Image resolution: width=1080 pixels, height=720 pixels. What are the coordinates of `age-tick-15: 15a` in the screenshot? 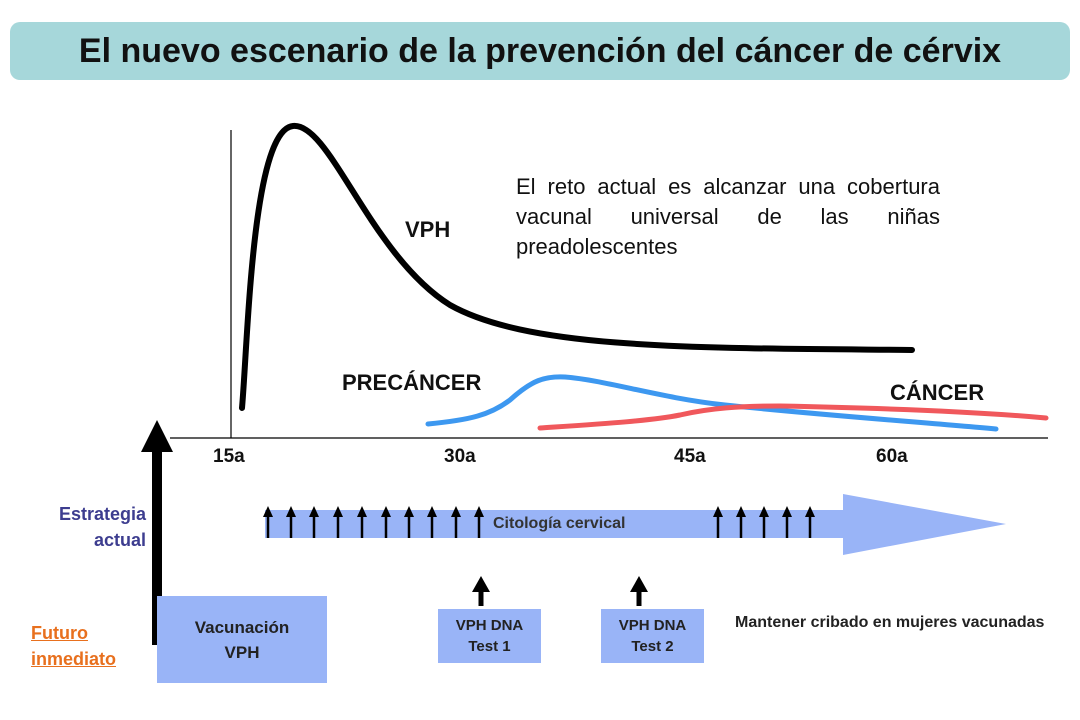 It's located at (229, 456).